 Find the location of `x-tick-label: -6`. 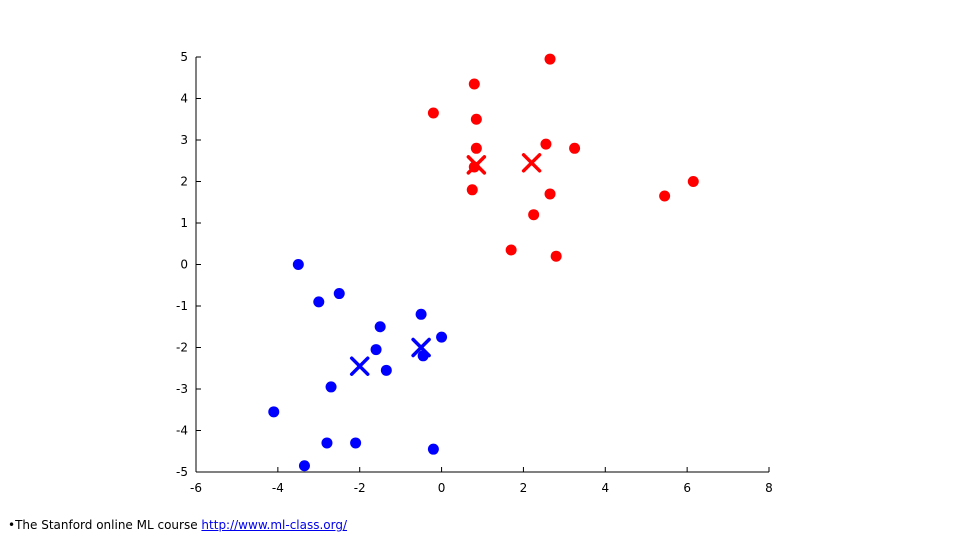

x-tick-label: -6 is located at coordinates (196, 488).